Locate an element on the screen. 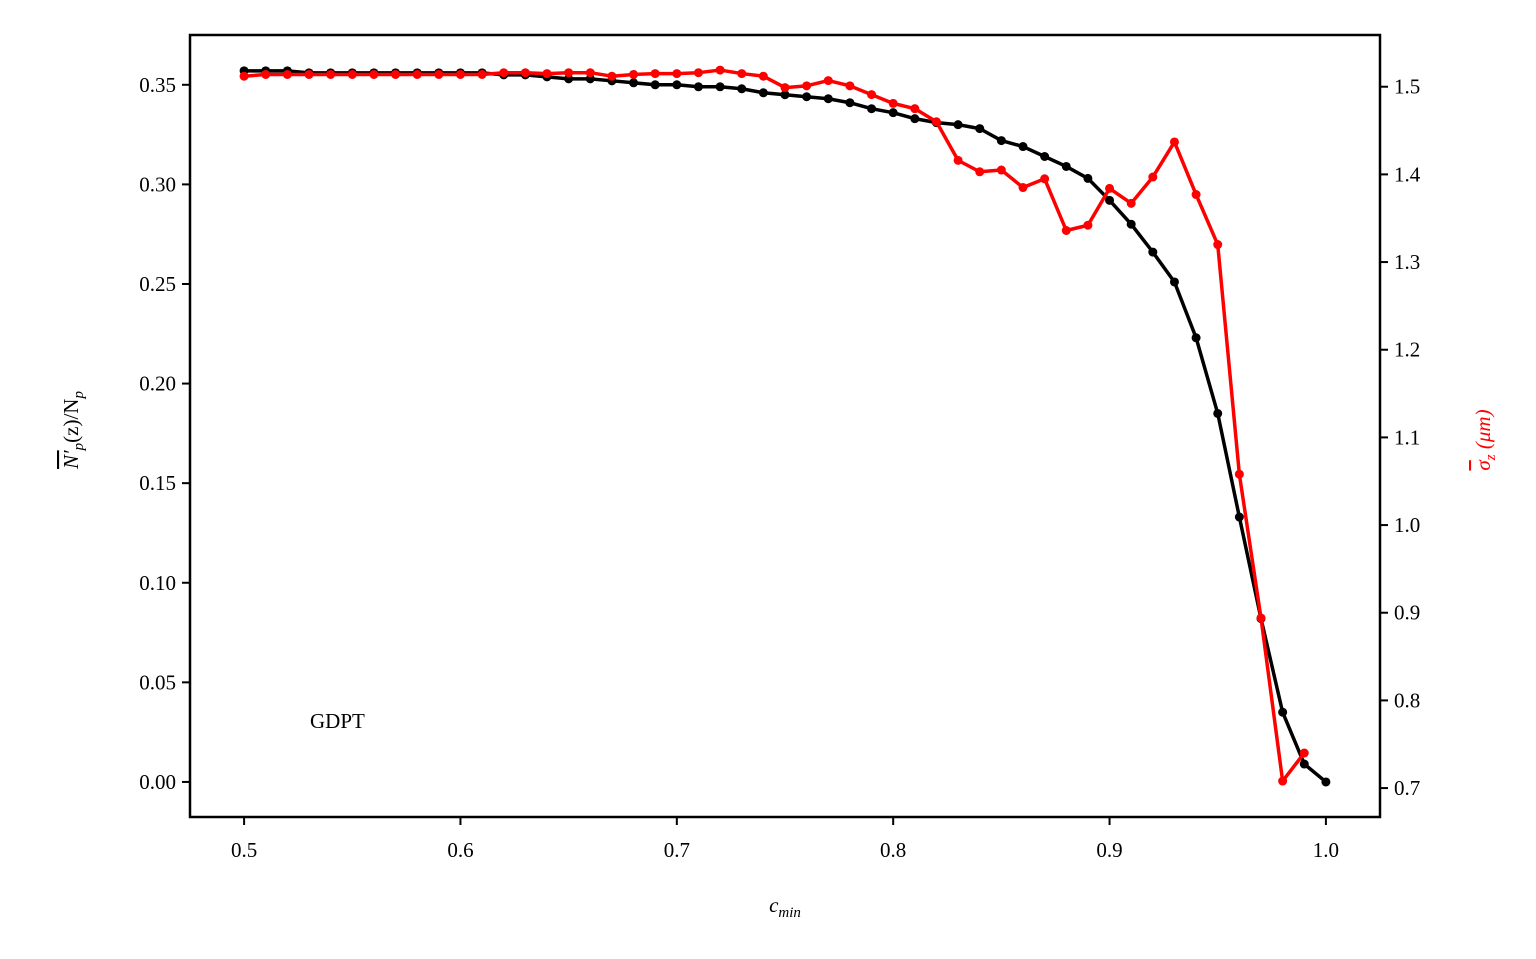 This screenshot has height=959, width=1536. y-tick-label: 0.00 is located at coordinates (157, 782).